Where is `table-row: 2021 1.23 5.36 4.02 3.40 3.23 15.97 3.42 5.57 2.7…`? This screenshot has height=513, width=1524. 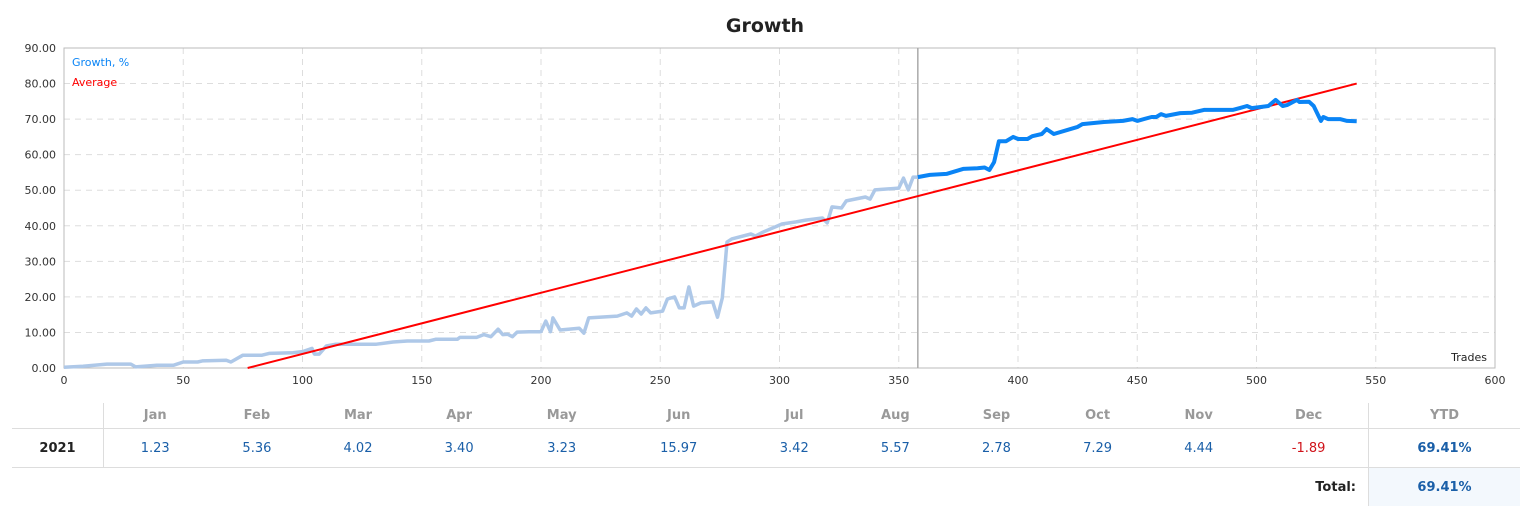
table-row: 2021 1.23 5.36 4.02 3.40 3.23 15.97 3.42 5.57 2.7… is located at coordinates (766, 448).